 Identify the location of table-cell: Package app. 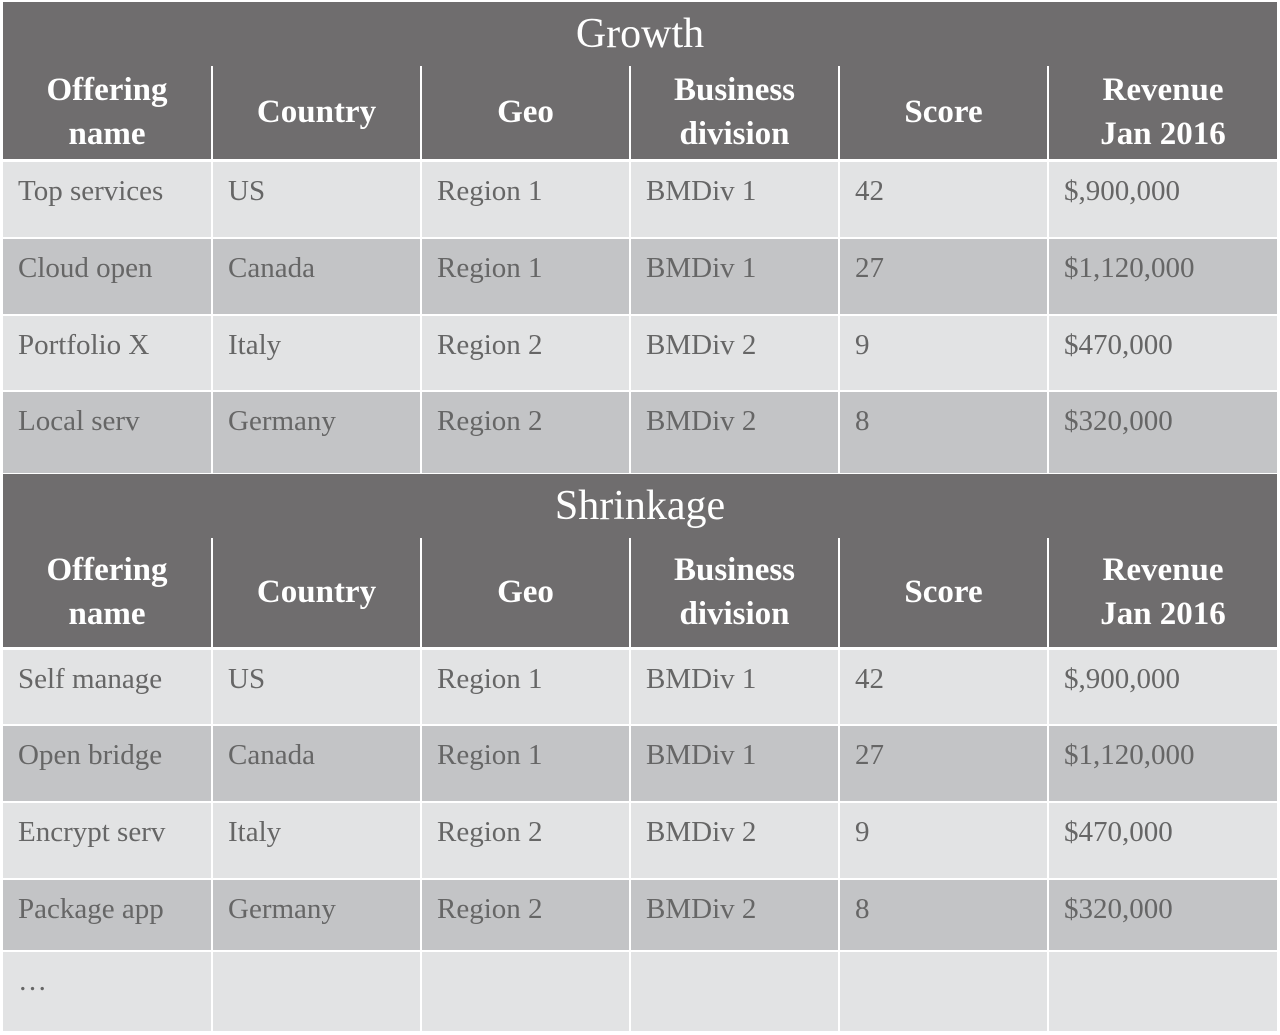
(107, 914).